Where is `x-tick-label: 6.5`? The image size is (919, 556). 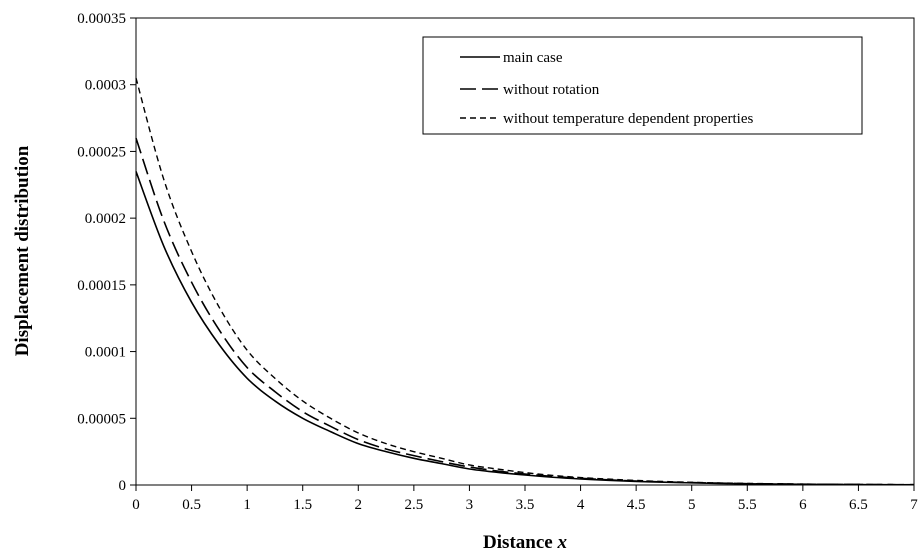
x-tick-label: 6.5 is located at coordinates (858, 505).